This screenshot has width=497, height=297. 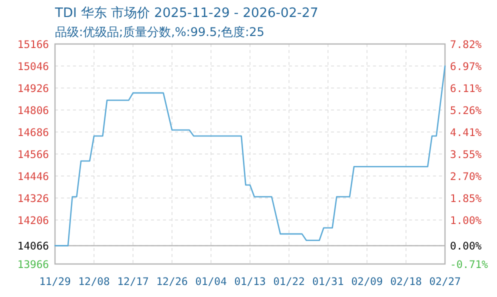 What do you see at coordinates (186, 13) in the screenshot?
I see `chart-title: TDI 华东 市场价 2025-11-29 - 2026-02-27` at bounding box center [186, 13].